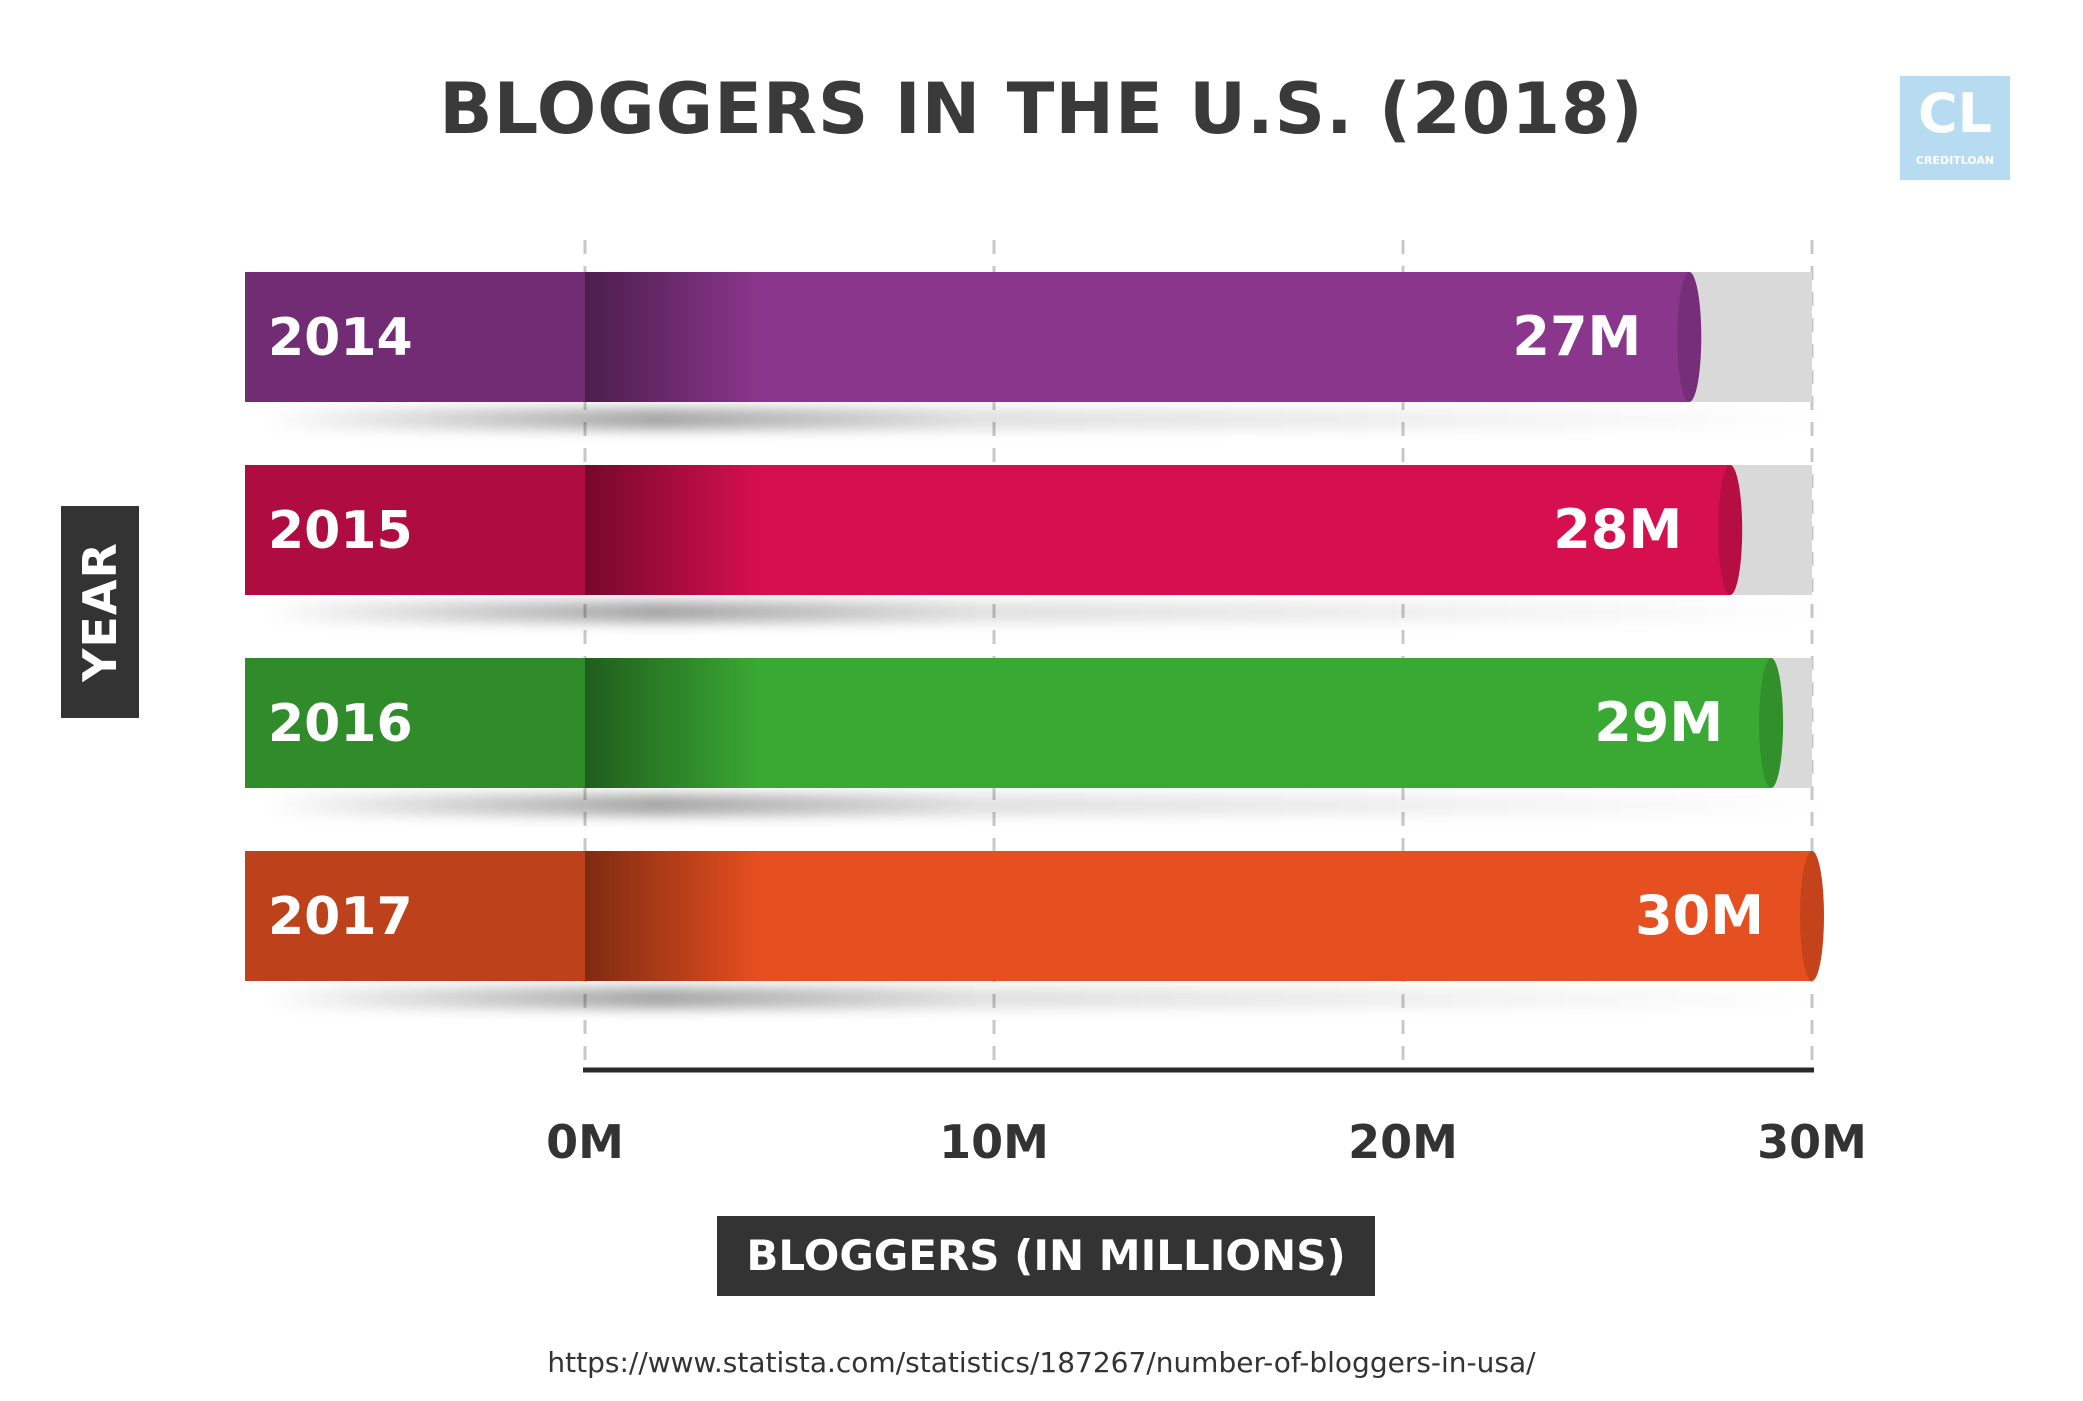  Describe the element at coordinates (1046, 1256) in the screenshot. I see `x-axis-label: BLOGGERS (IN MILLIONS)` at that location.